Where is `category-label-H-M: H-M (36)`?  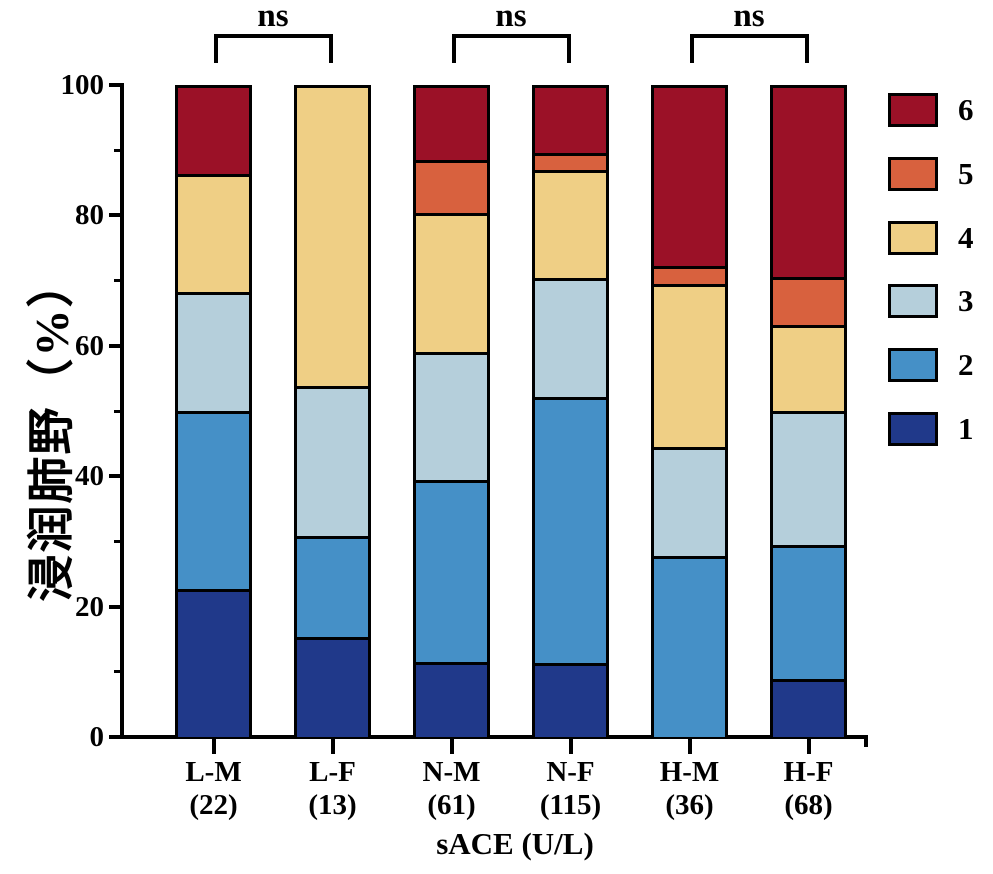 category-label-H-M: H-M (36) is located at coordinates (690, 789).